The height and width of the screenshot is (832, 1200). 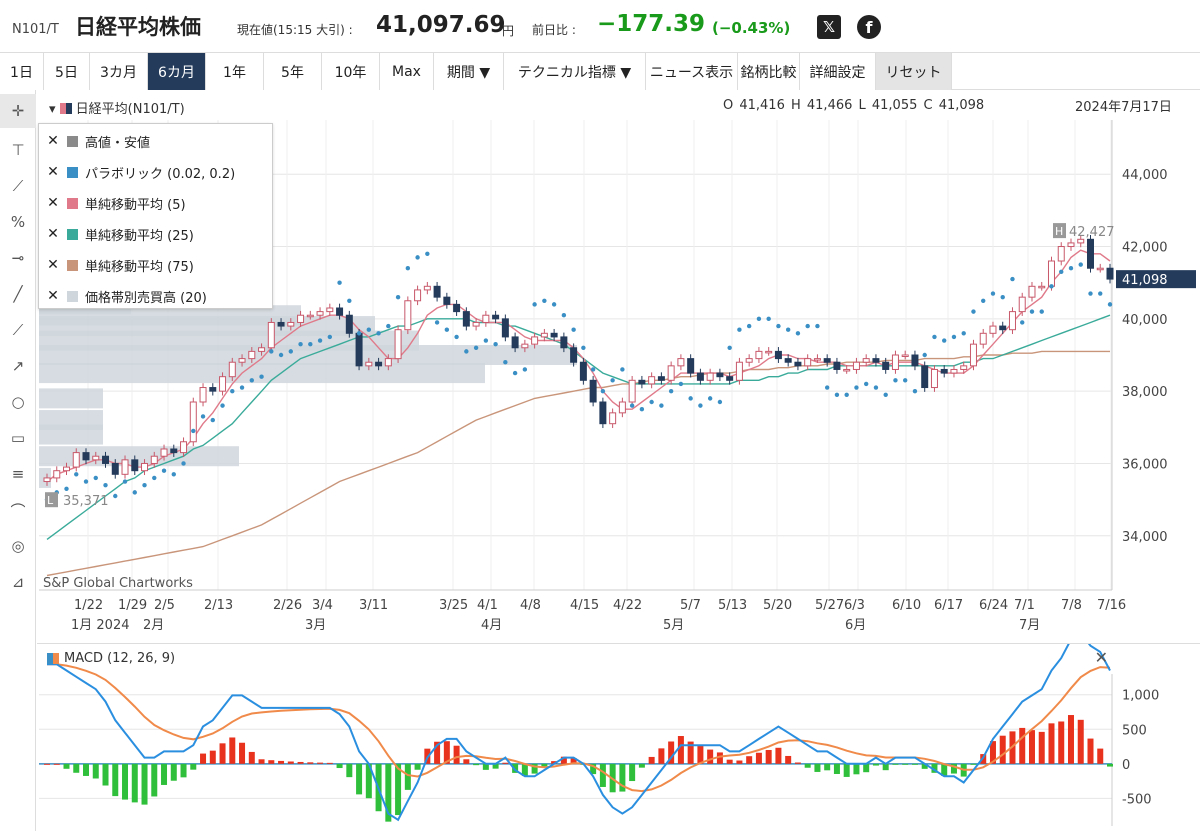 I want to click on trend-channel-icon: ⟋, so click(x=18, y=330).